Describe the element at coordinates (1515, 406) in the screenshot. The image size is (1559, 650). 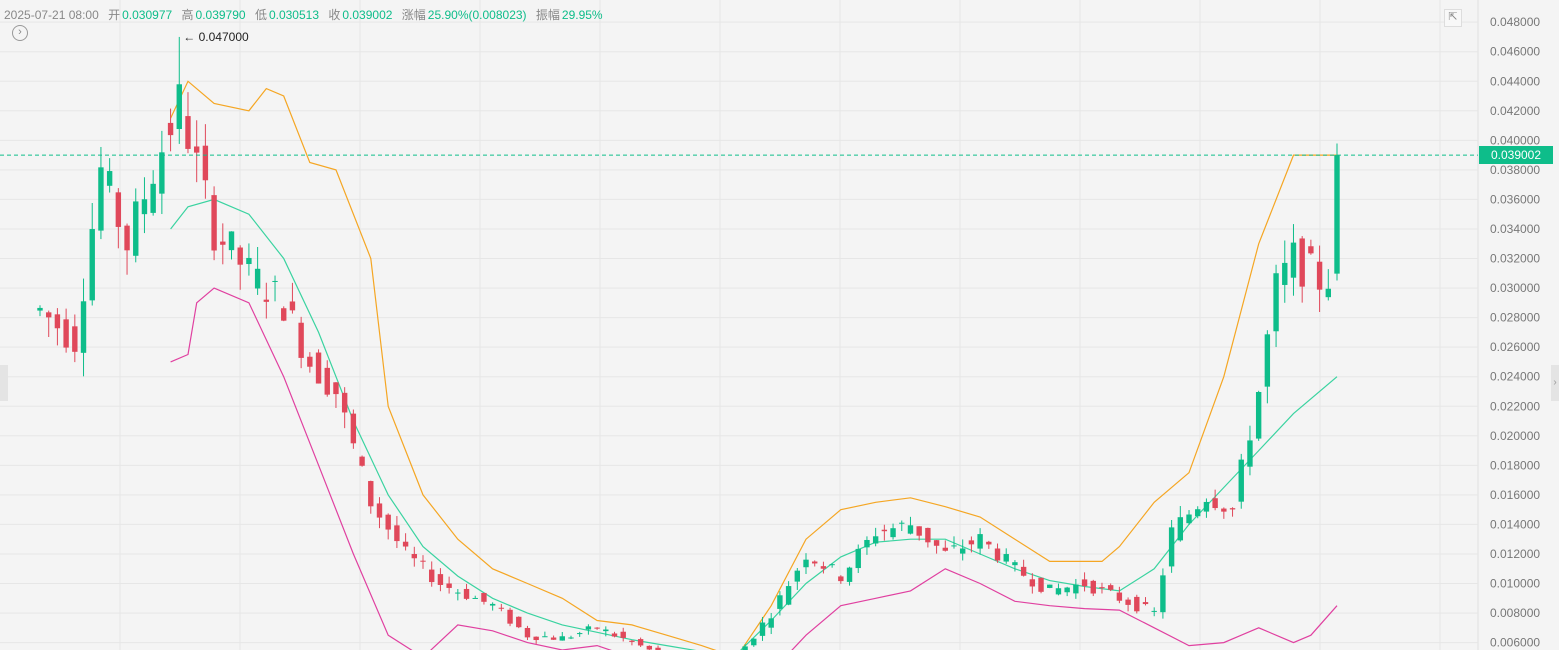
I see `y-tick-label: 0.022000` at that location.